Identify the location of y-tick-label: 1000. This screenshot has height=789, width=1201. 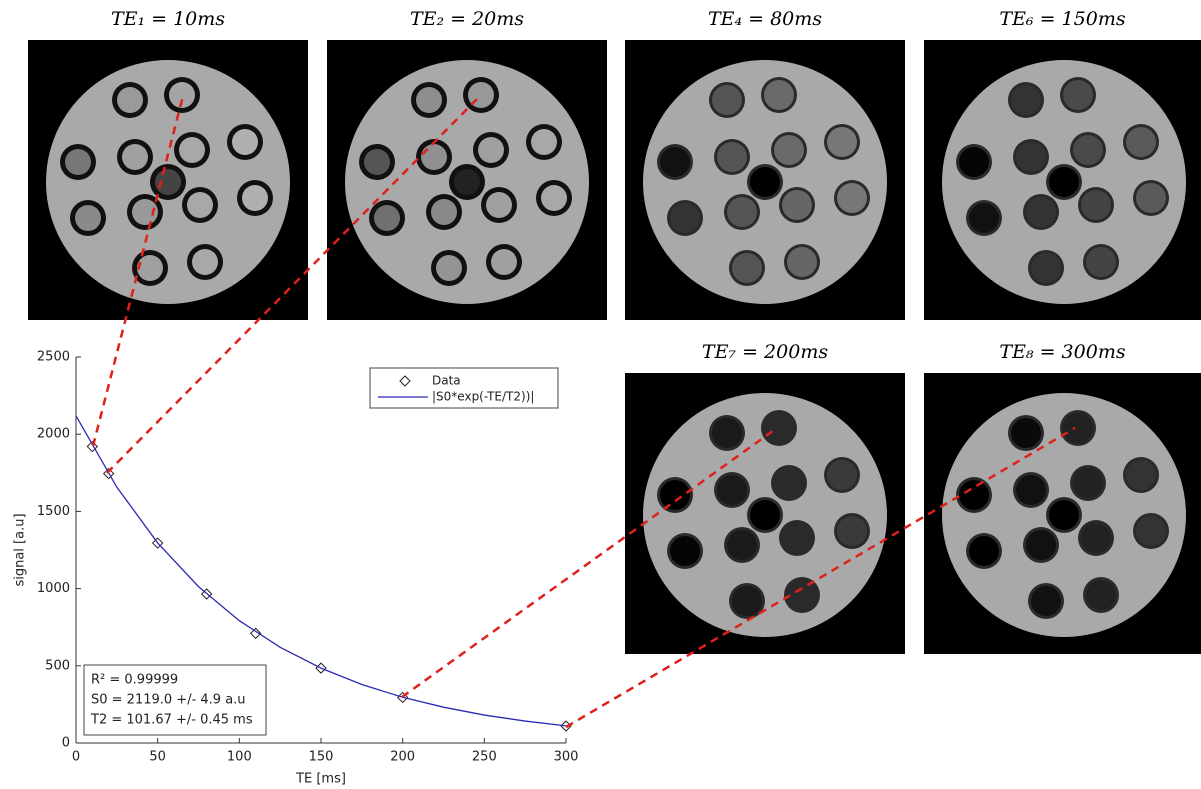
(53, 588).